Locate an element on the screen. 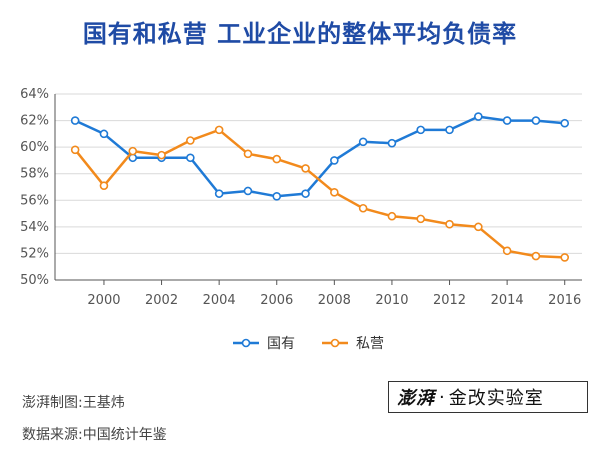 Image resolution: width=600 pixels, height=460 pixels. y-tick-label: 56% is located at coordinates (34, 200).